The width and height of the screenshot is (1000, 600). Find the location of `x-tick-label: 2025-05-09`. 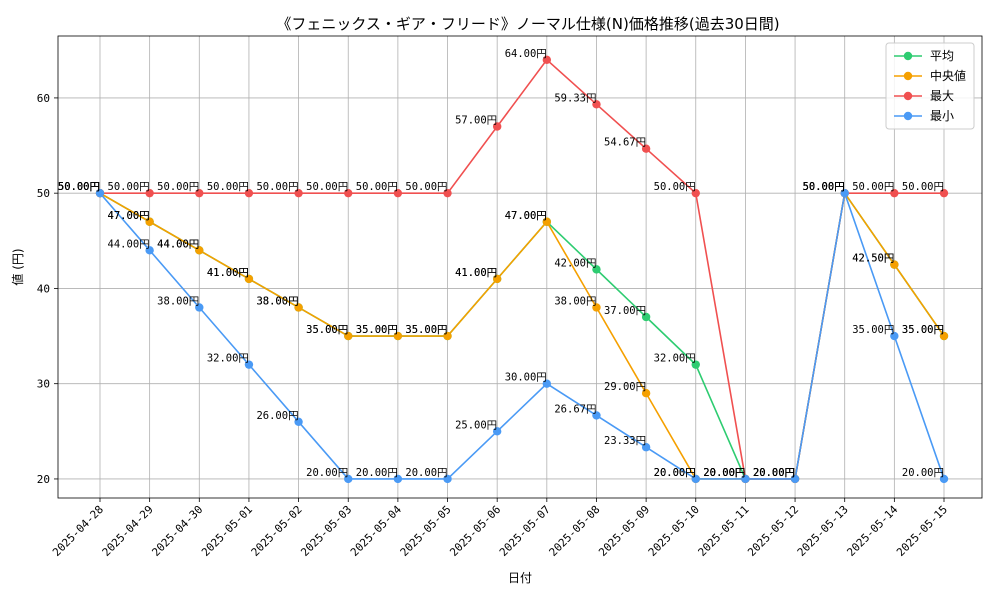

x-tick-label: 2025-05-09 is located at coordinates (624, 531).